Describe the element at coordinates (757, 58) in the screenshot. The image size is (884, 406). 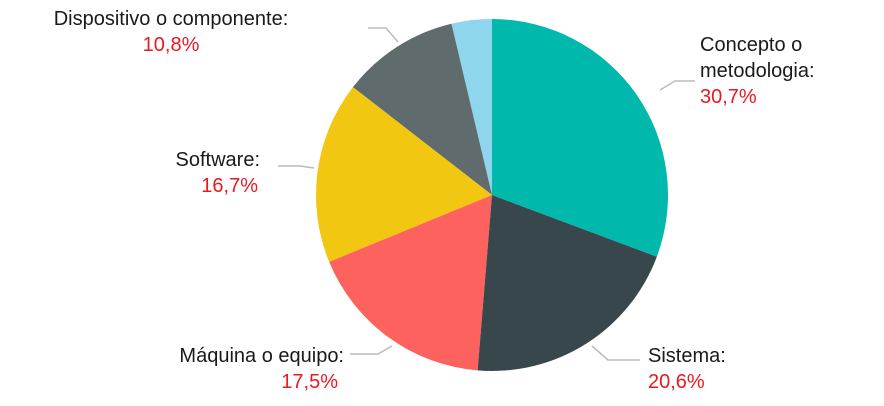
I see `category-name: Concepto o metodologia:` at that location.